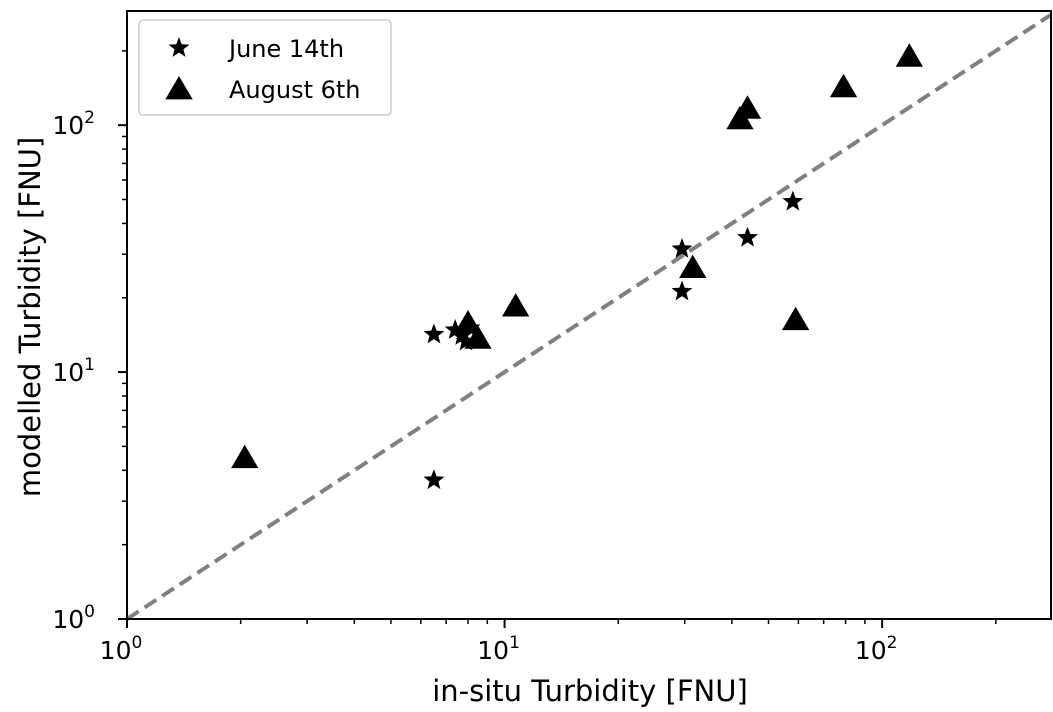 The height and width of the screenshot is (712, 1053). What do you see at coordinates (179, 47) in the screenshot?
I see `legend-star-marker` at bounding box center [179, 47].